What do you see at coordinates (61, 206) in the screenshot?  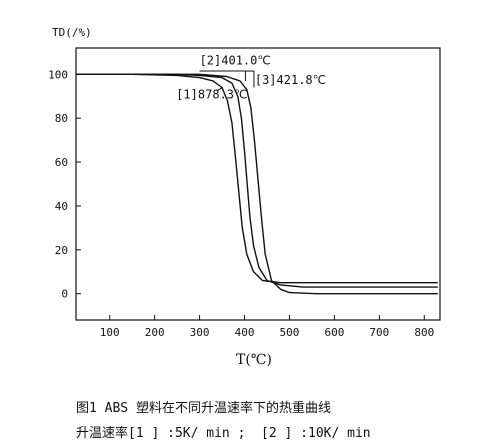 I see `y-tick-label: 40` at bounding box center [61, 206].